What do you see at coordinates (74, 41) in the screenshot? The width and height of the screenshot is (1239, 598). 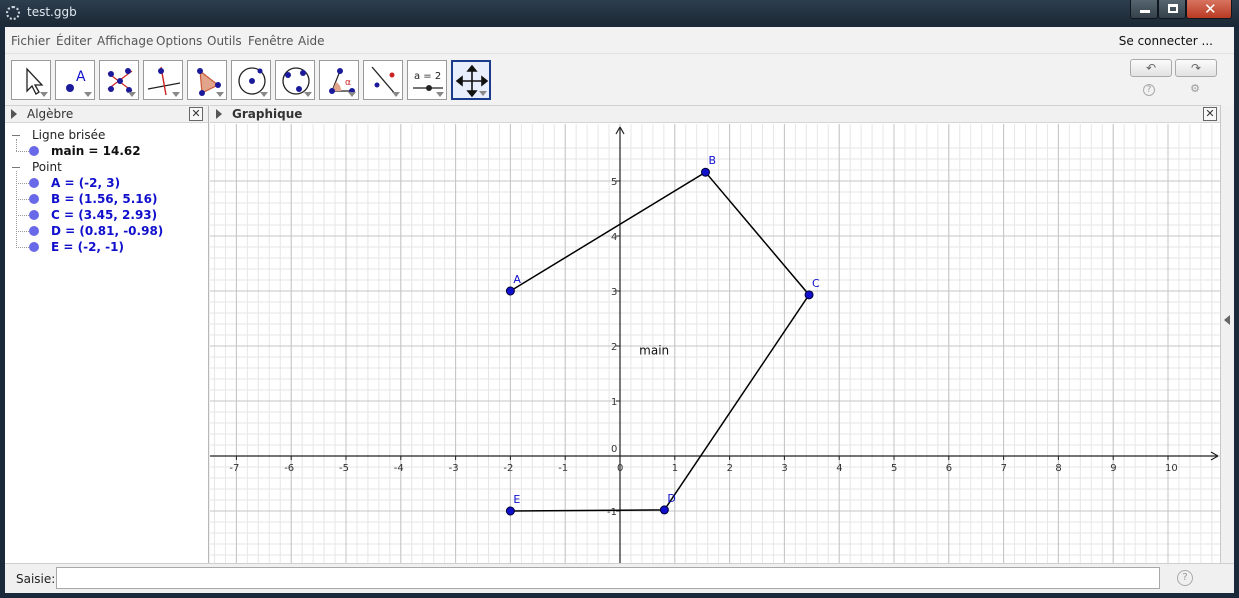 I see `menu-editer: Éditer` at bounding box center [74, 41].